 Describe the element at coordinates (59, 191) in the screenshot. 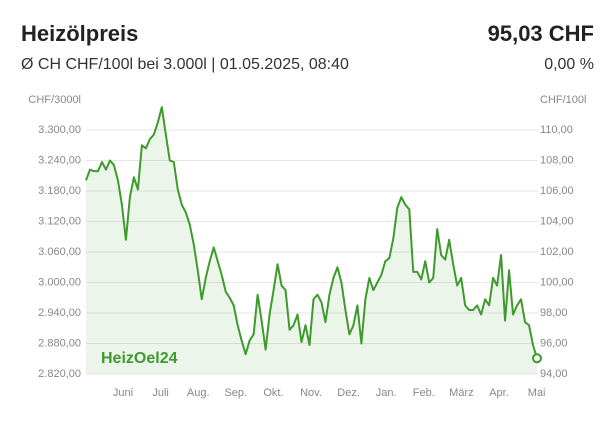

I see `y-tick-label: 3.180,00` at that location.